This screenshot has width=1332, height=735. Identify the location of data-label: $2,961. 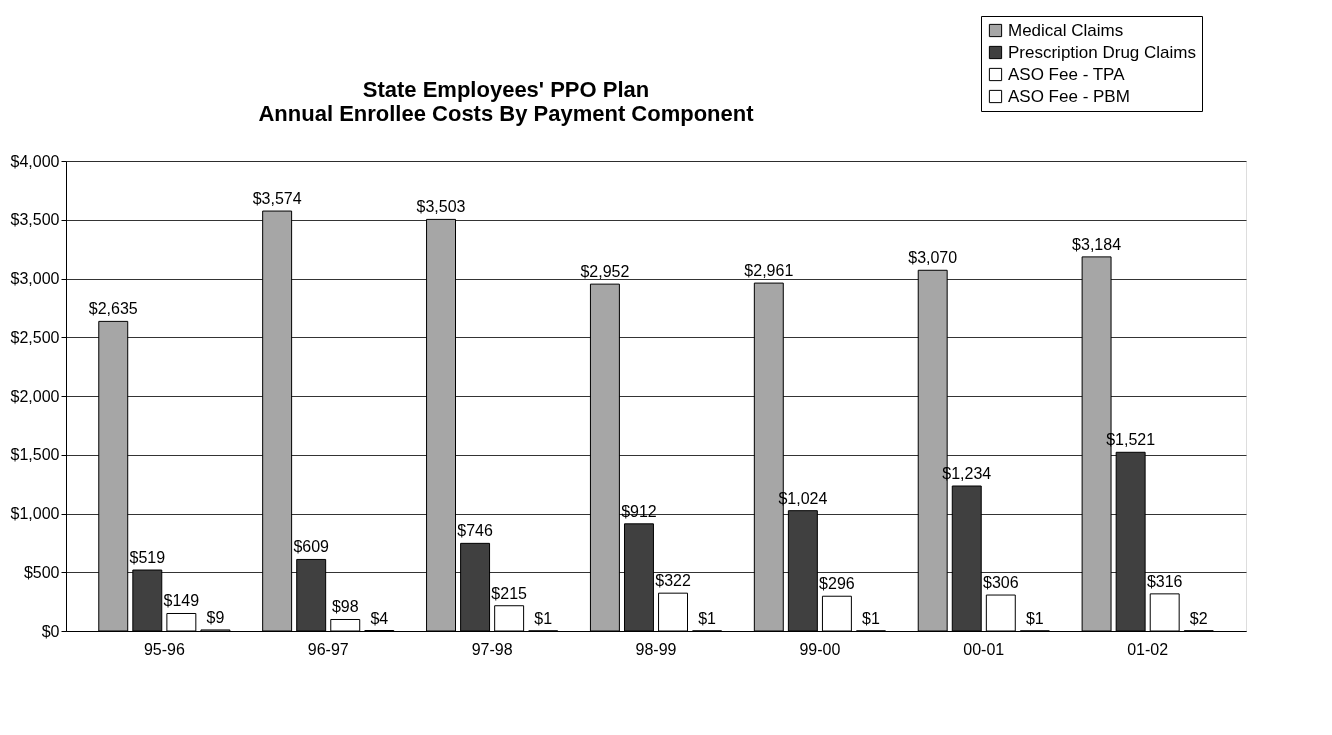
(769, 271).